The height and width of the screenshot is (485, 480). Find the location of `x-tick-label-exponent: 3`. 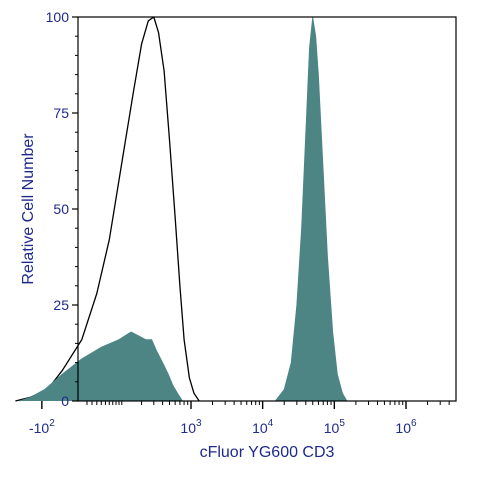

x-tick-label-exponent: 3 is located at coordinates (199, 423).